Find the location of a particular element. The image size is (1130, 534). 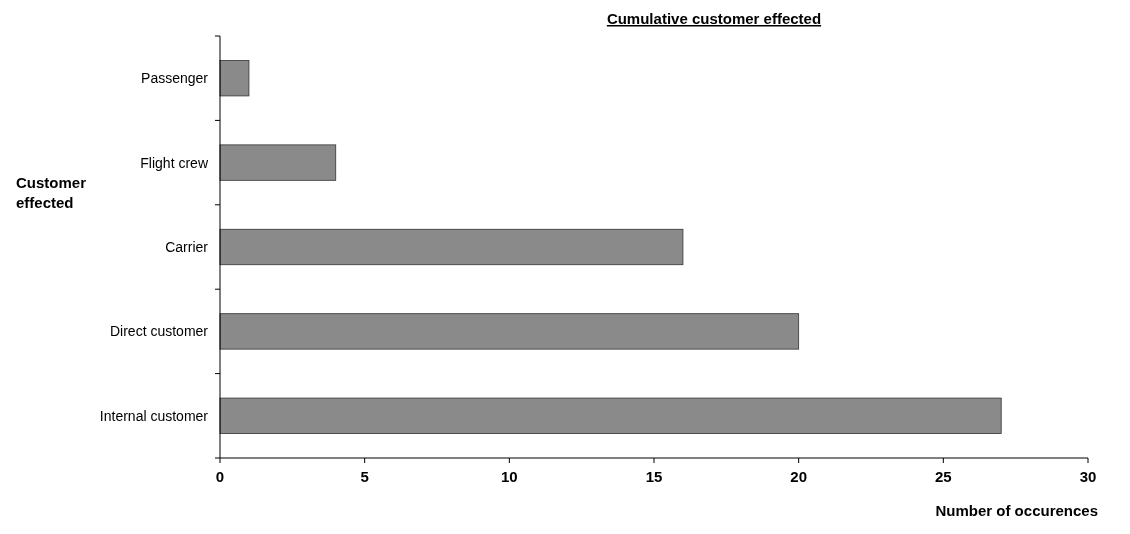

x-tick-label: 20 is located at coordinates (799, 476).